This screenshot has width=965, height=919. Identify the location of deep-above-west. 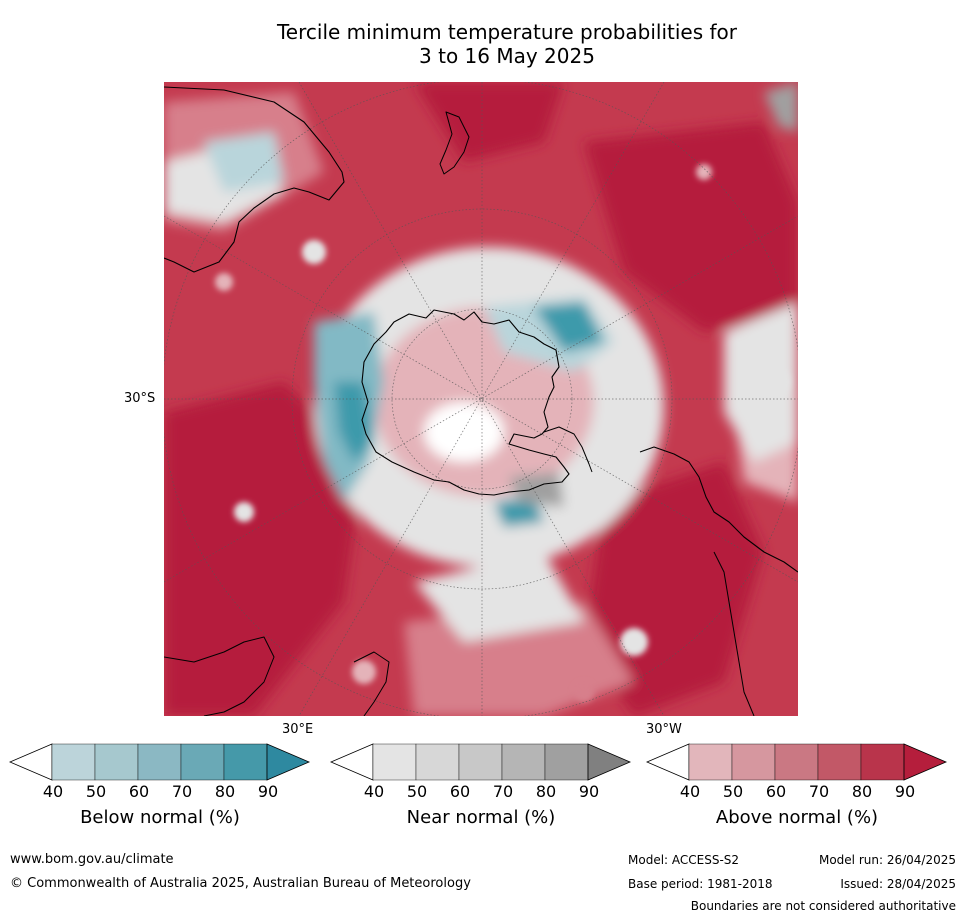
(264, 549).